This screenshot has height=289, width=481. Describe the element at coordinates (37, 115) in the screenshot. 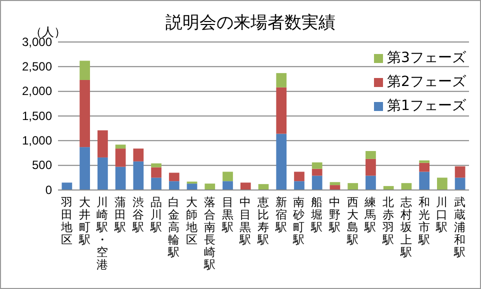

I see `y-tick-label: 1,500` at that location.